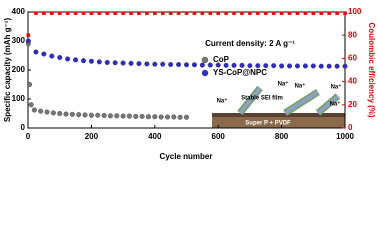 This screenshot has height=240, width=378. Describe the element at coordinates (282, 136) in the screenshot. I see `x-tick-label: 800` at that location.